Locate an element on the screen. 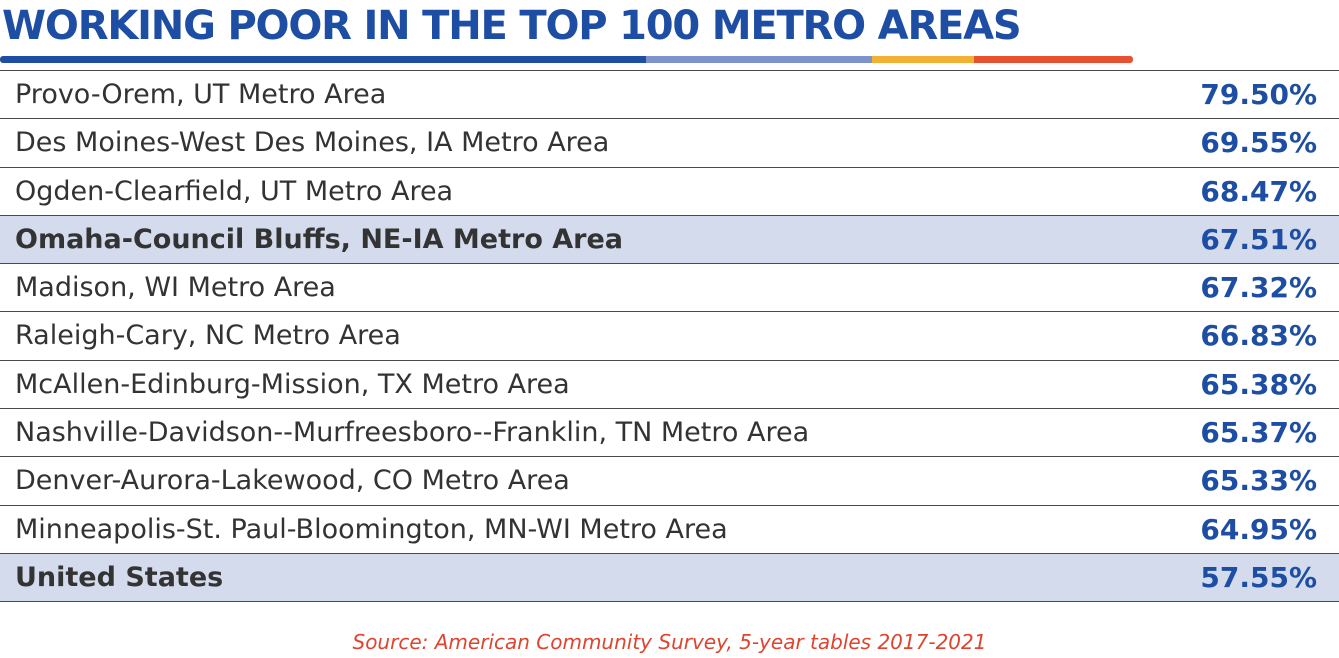 The height and width of the screenshot is (658, 1339). table-row: United States 57.55% is located at coordinates (669, 578).